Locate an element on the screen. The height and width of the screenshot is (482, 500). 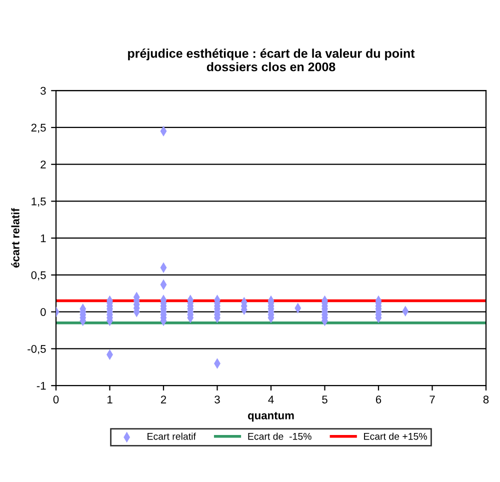
x-axis-title: quantum is located at coordinates (271, 417).